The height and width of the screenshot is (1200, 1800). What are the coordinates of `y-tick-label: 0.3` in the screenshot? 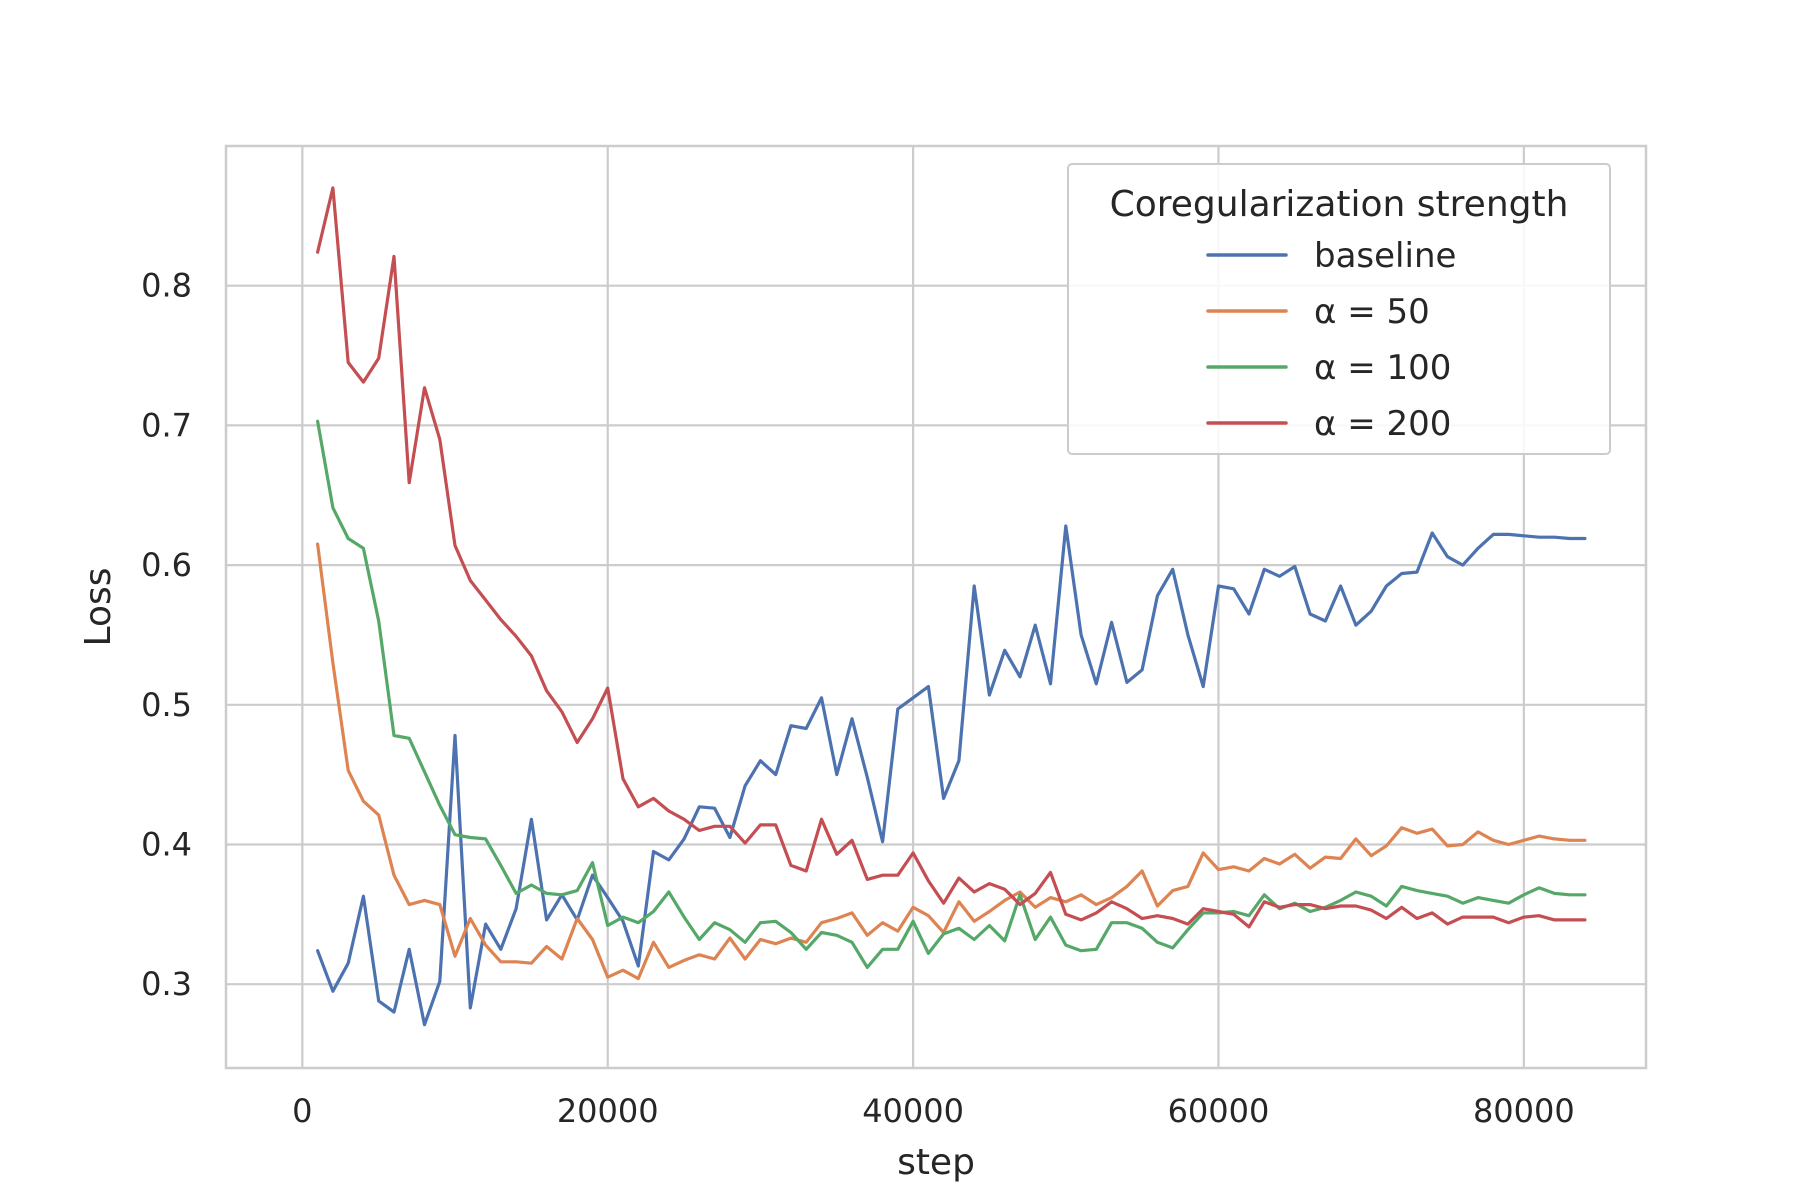 It's located at (166, 984).